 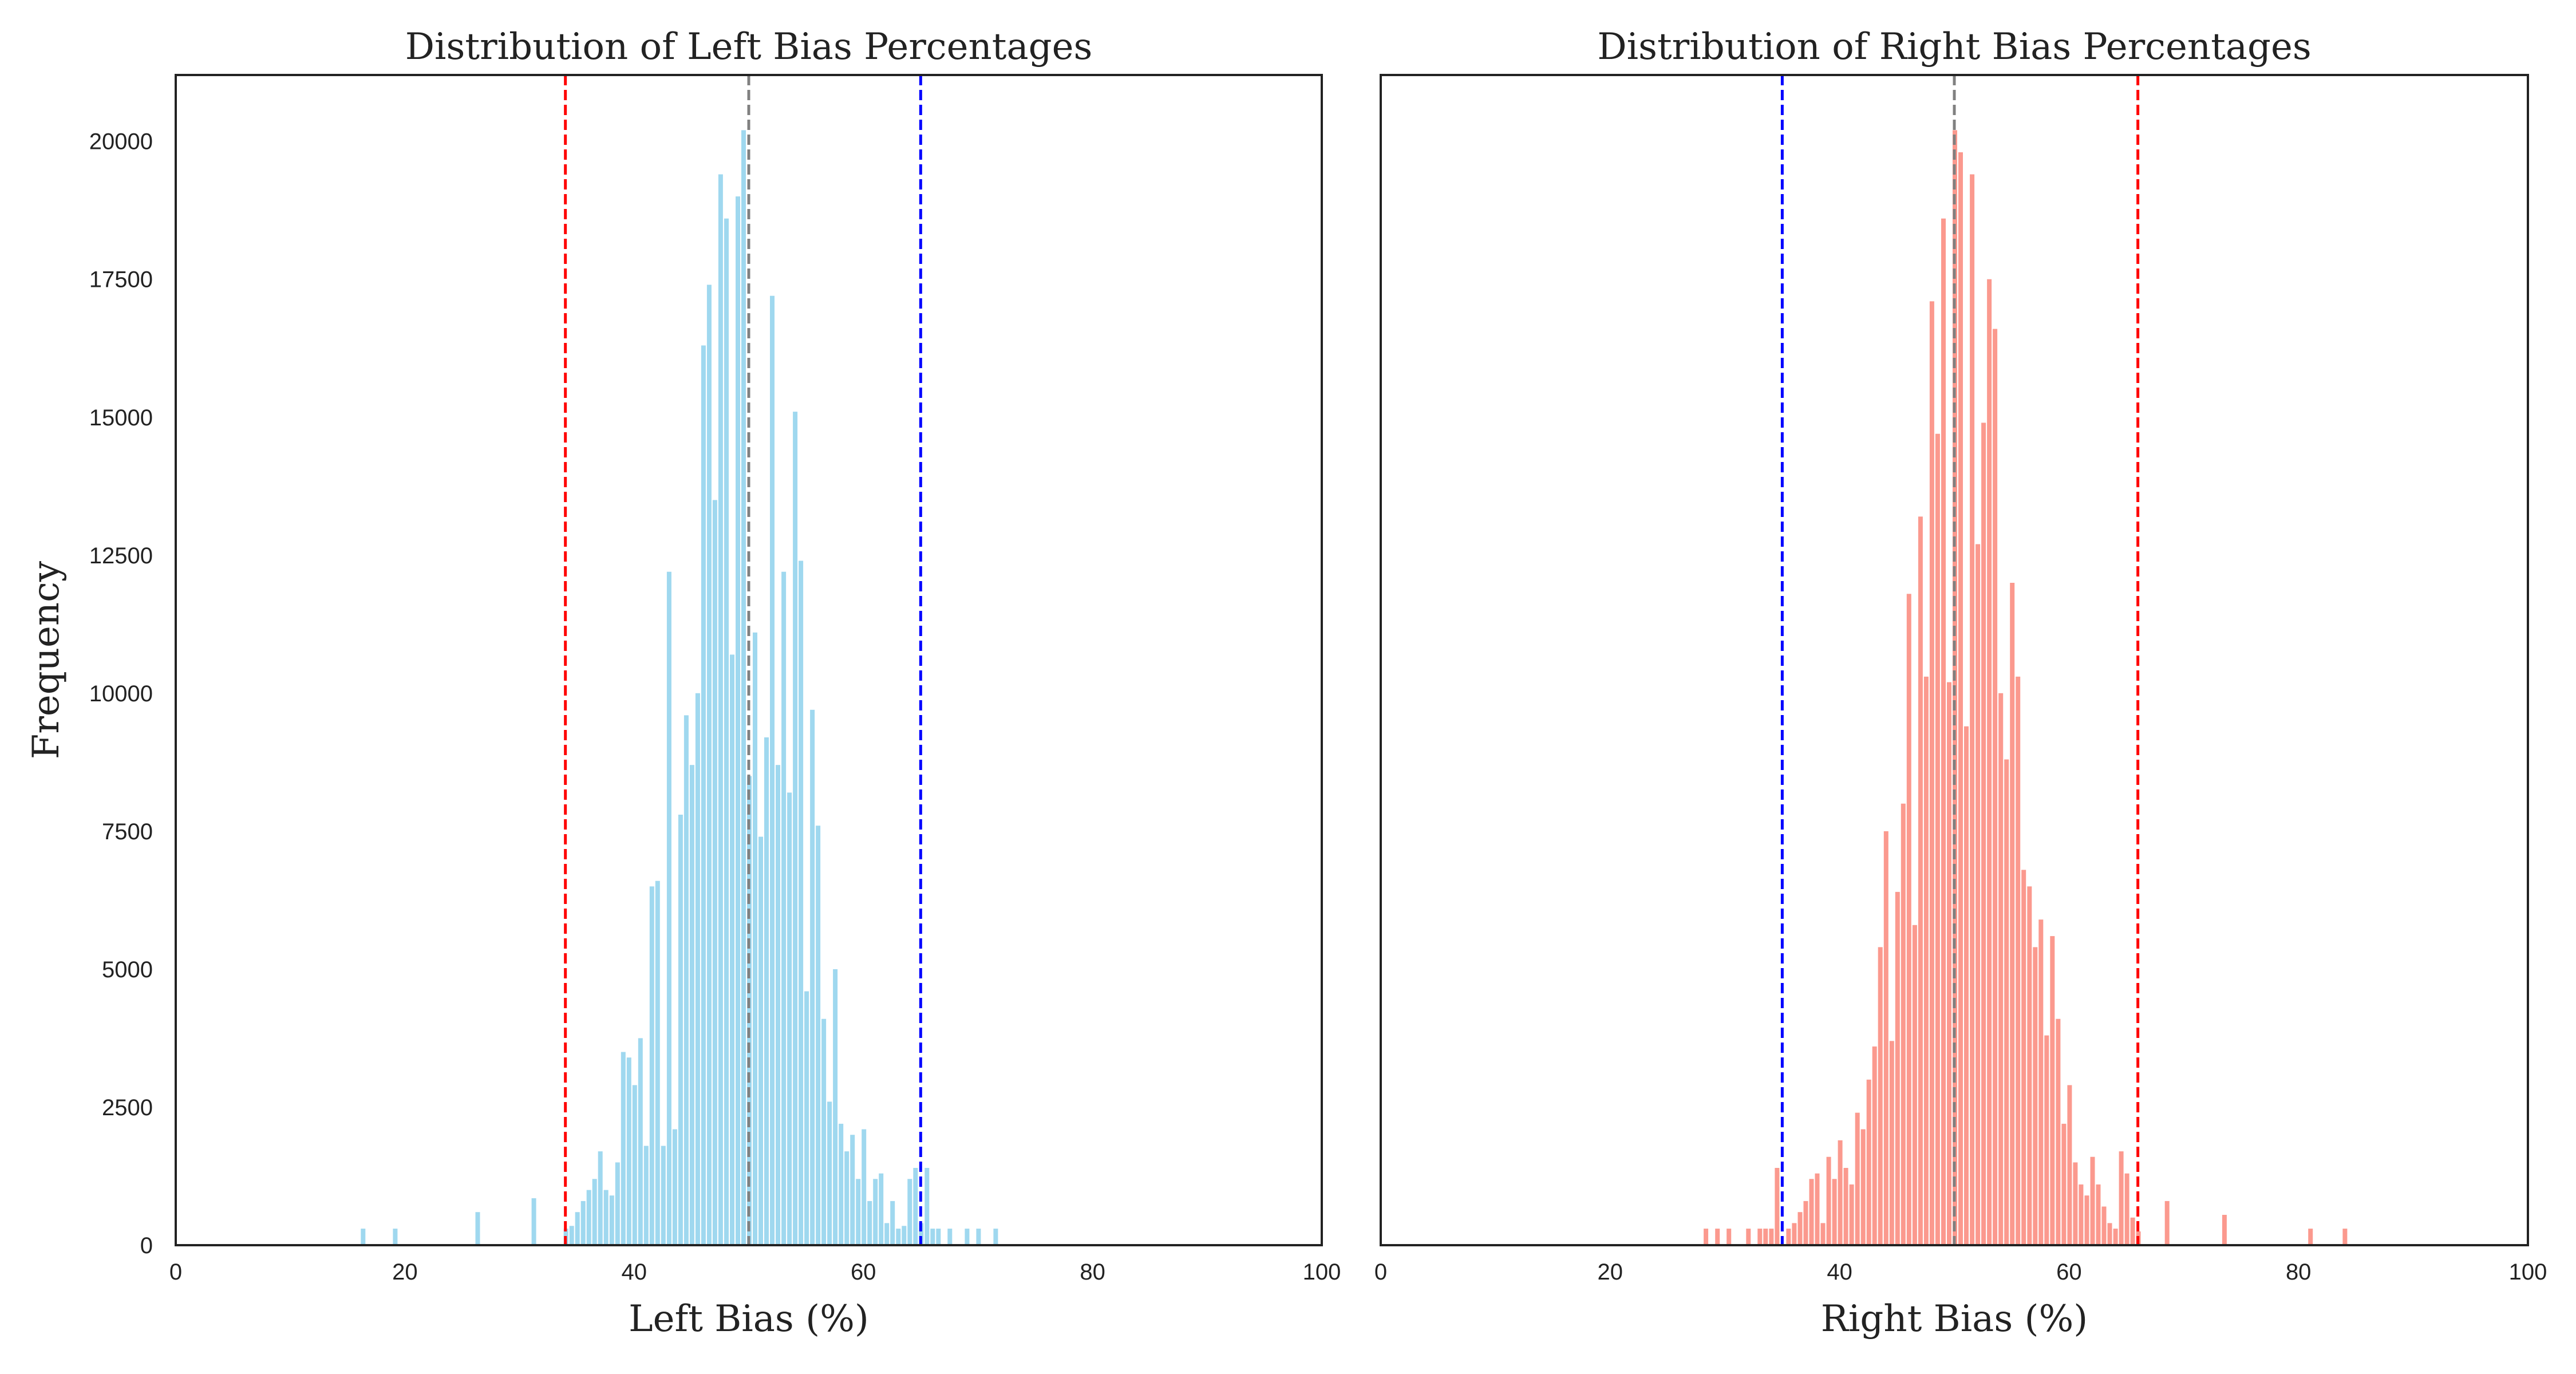 I want to click on right-x-tick-label: 60, so click(x=2069, y=1273).